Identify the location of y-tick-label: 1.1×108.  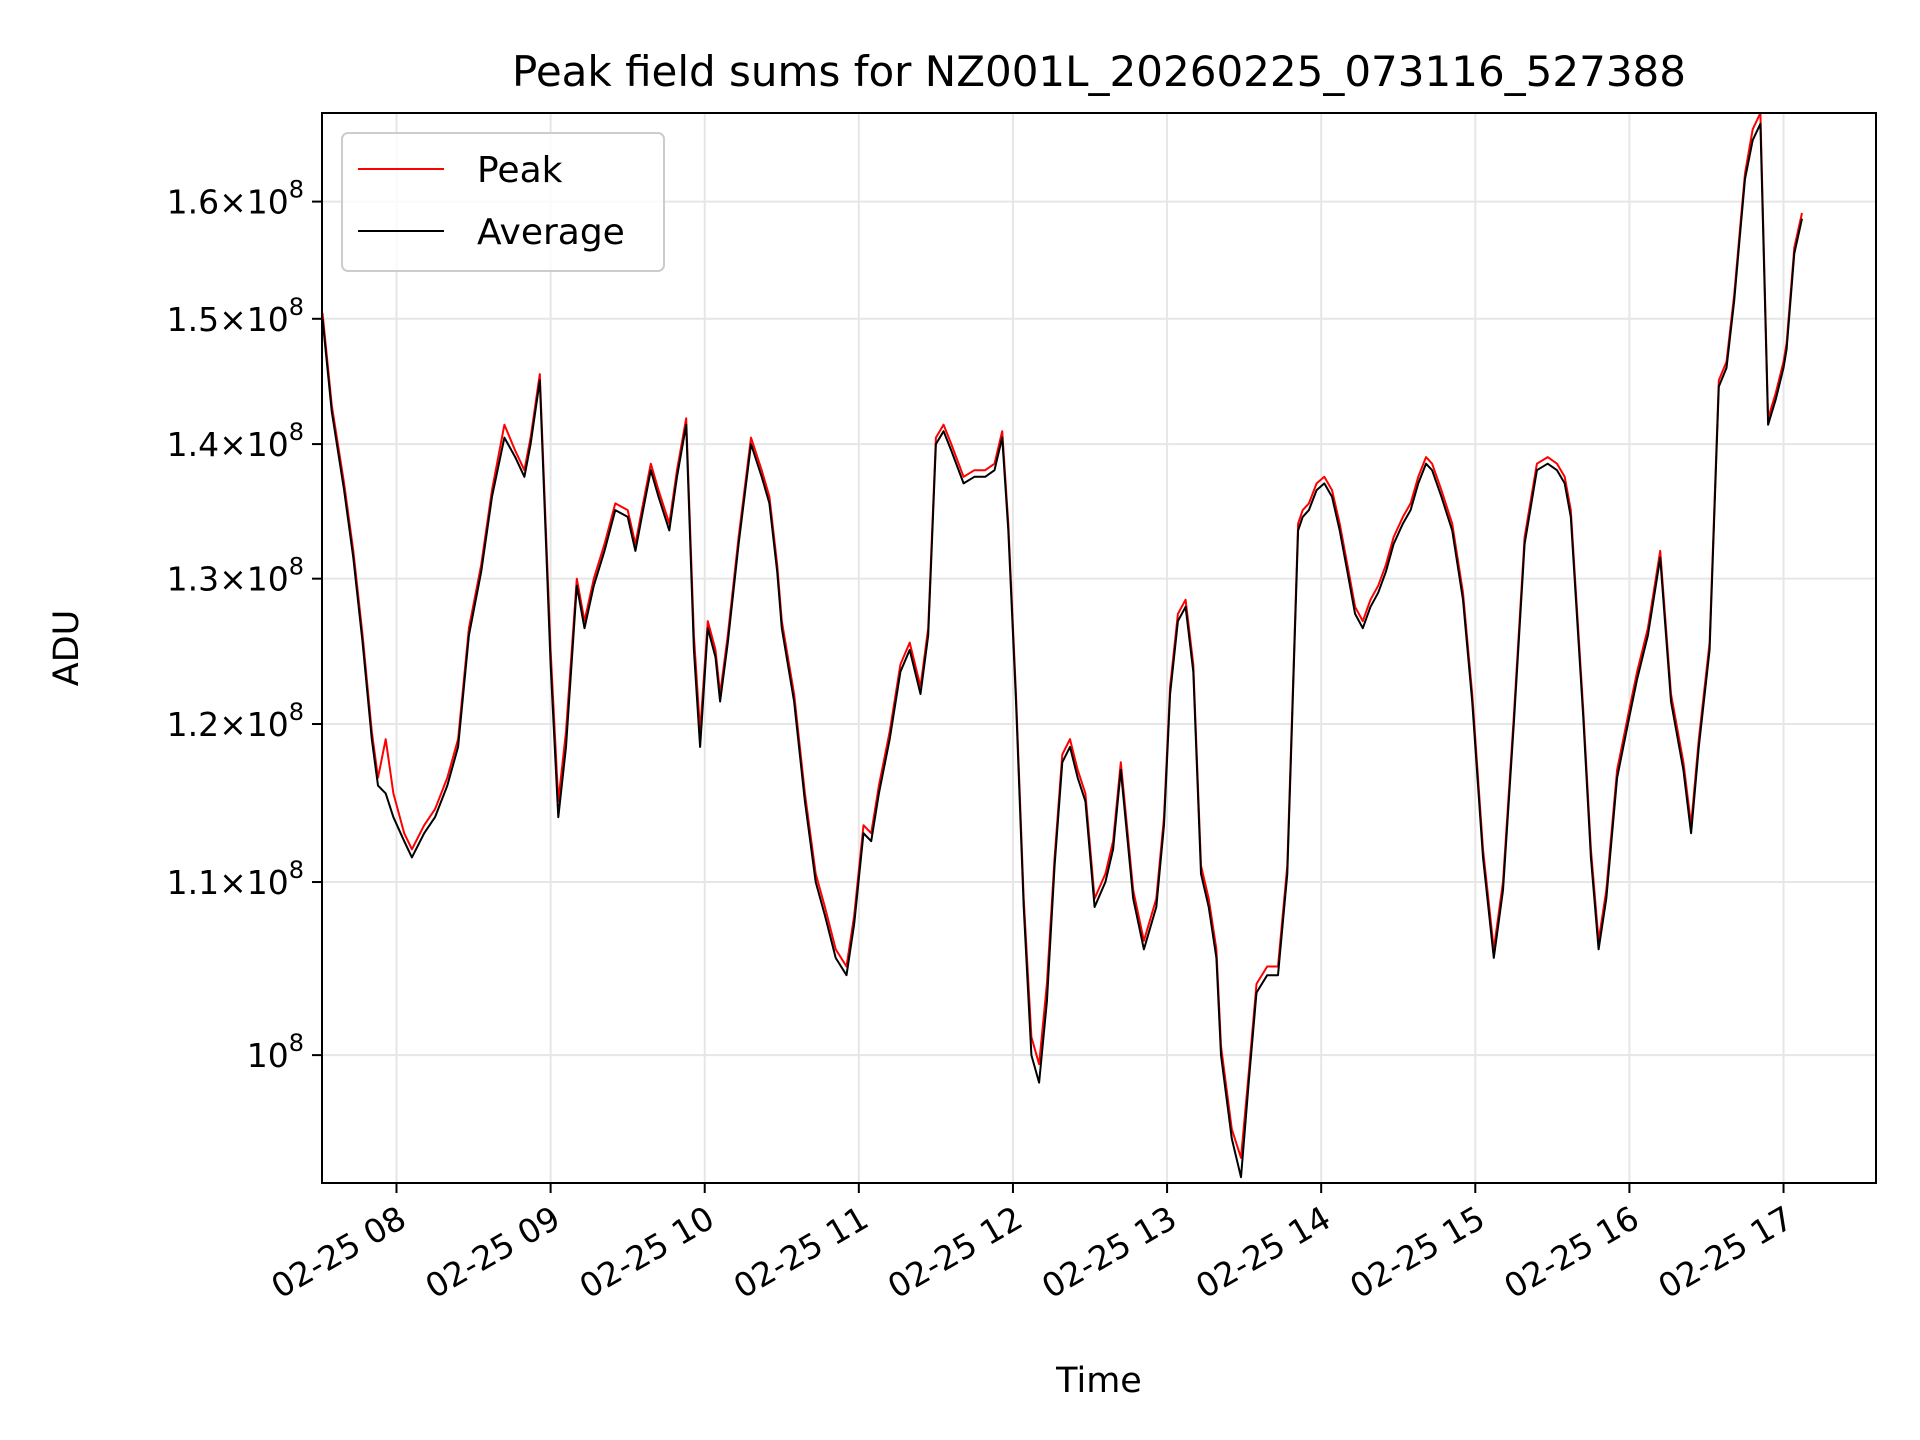
(235, 879).